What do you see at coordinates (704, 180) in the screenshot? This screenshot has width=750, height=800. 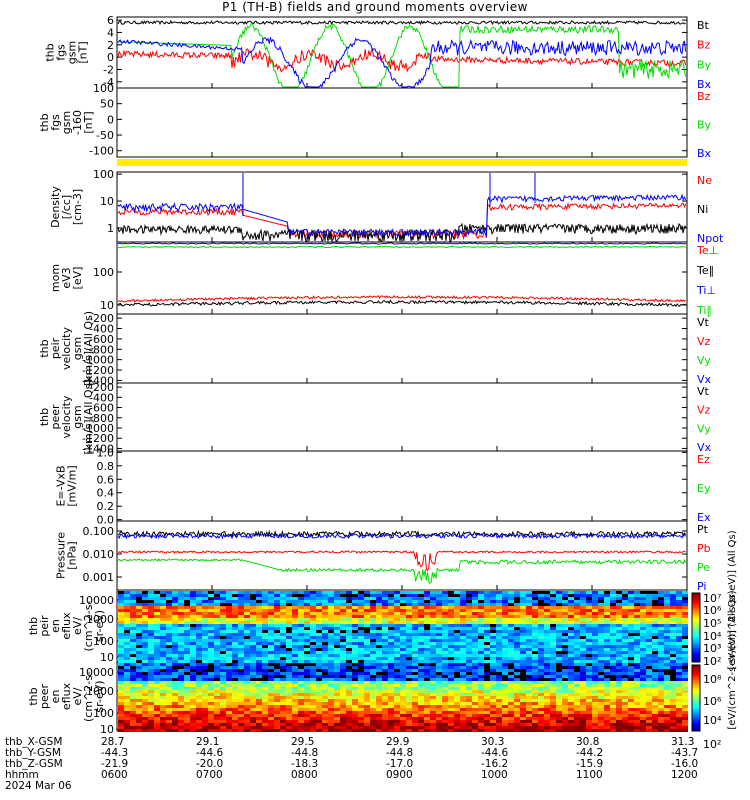 I see `legend-density-Ne: Ne` at bounding box center [704, 180].